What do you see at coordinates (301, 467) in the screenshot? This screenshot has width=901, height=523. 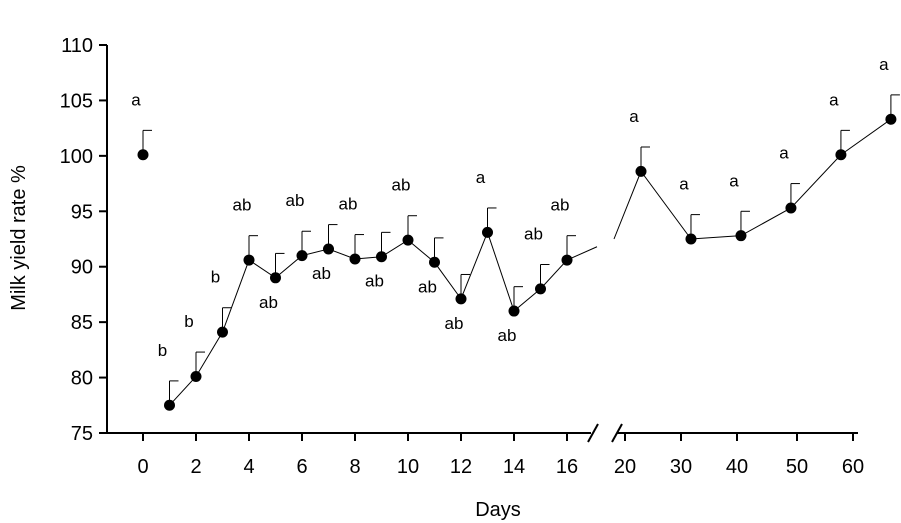 I see `x-tick-label: 6` at bounding box center [301, 467].